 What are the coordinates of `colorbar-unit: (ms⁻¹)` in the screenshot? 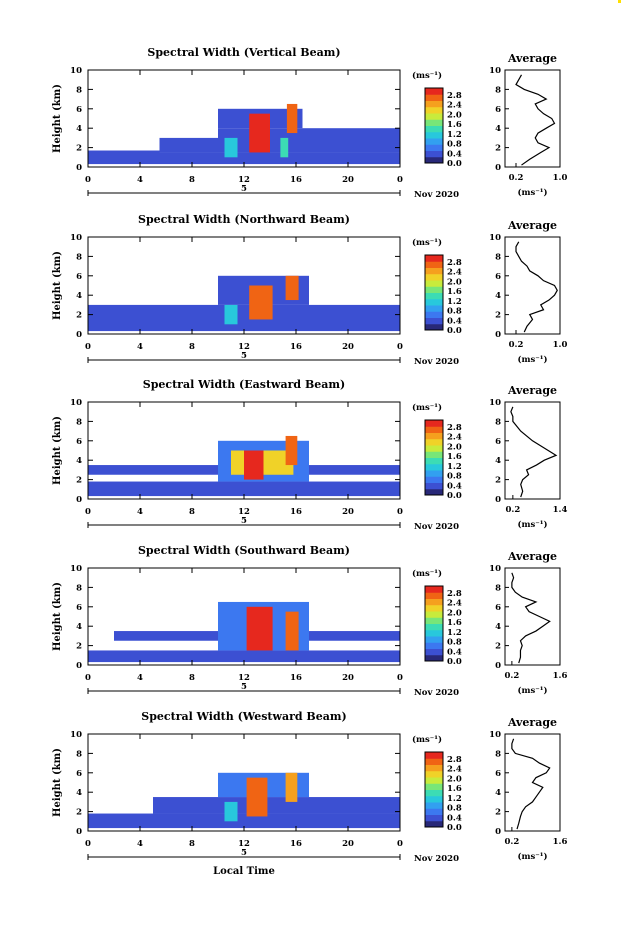 It's located at (427, 407).